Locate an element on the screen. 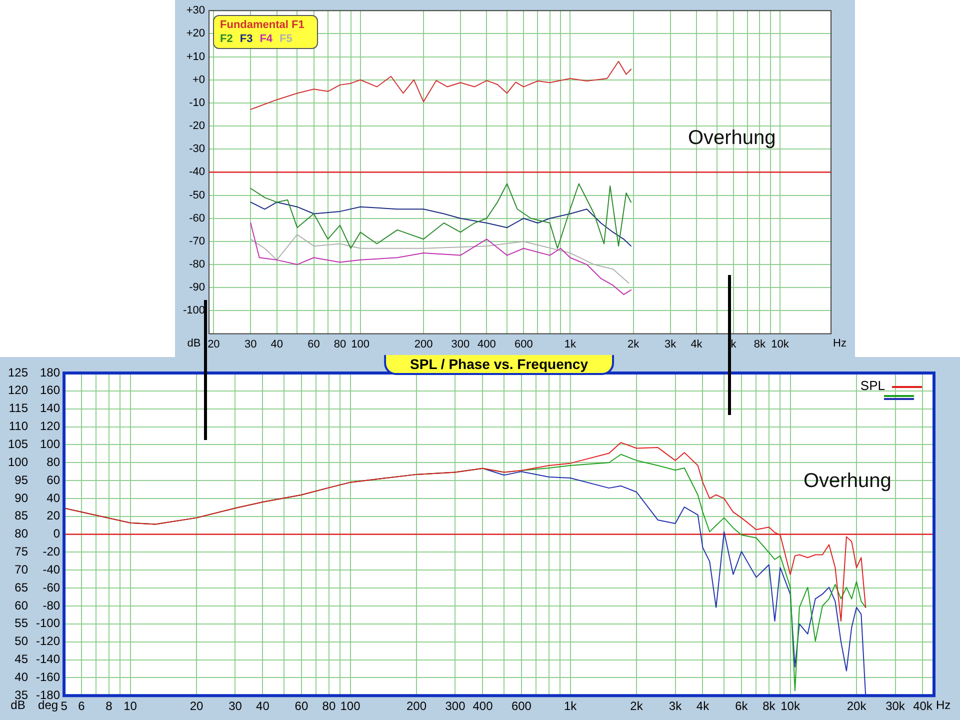  y-tick-label: 90 is located at coordinates (21, 497).